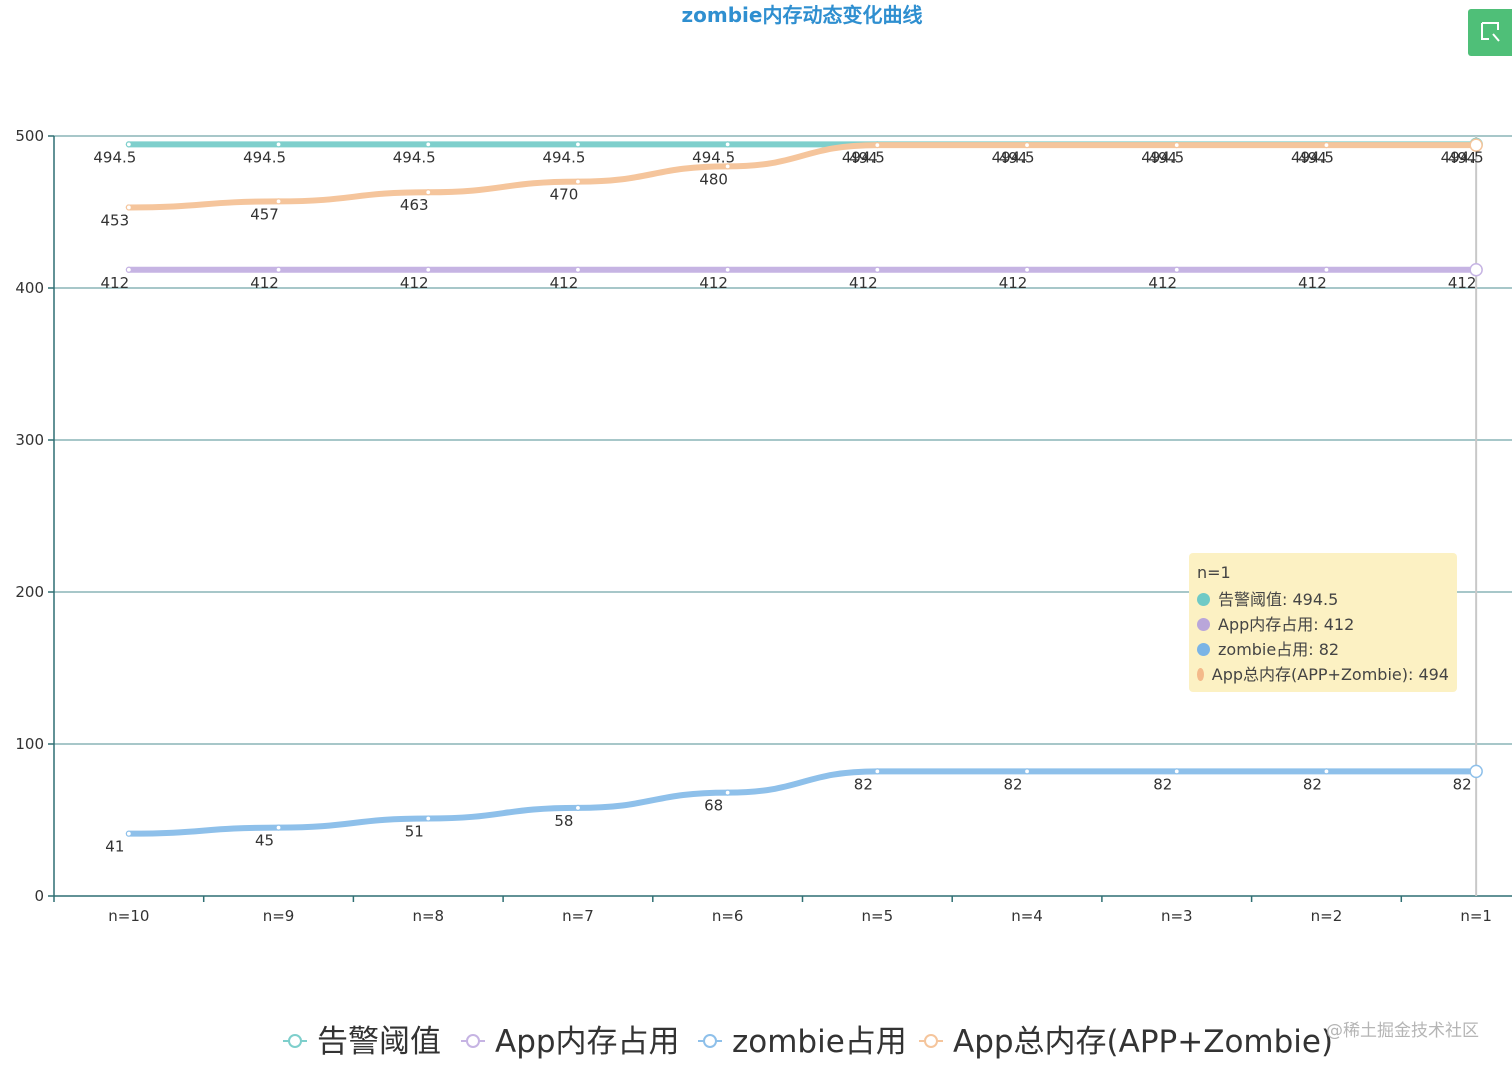 The image size is (1512, 1065). Describe the element at coordinates (29, 592) in the screenshot. I see `y-tick-label: 200` at that location.